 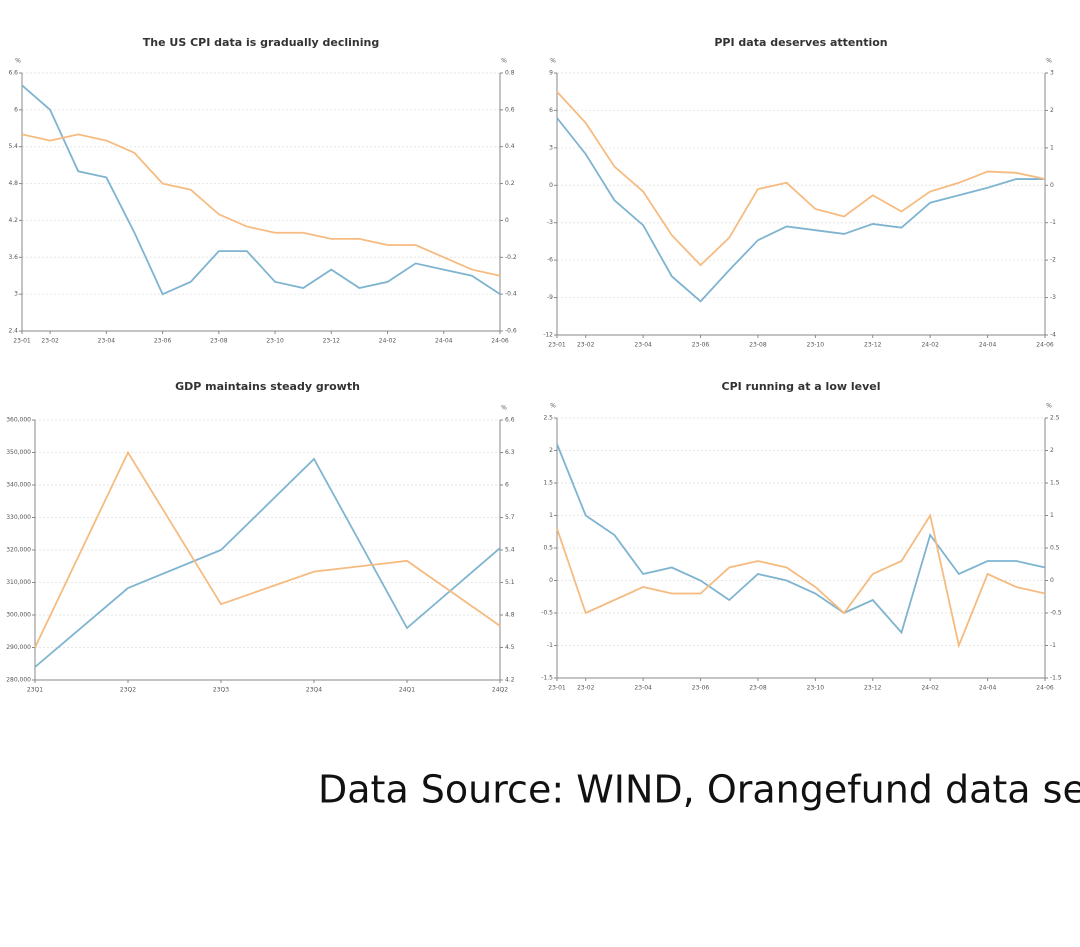 I want to click on y-tick-label: 330,000, so click(x=18, y=517).